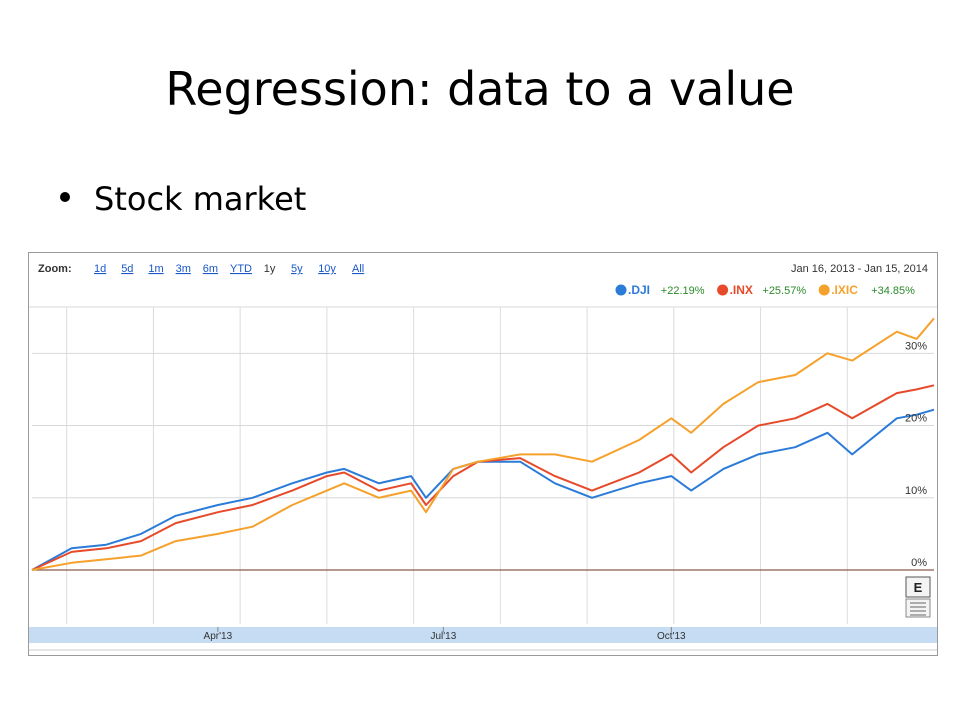 Image resolution: width=960 pixels, height=720 pixels. Describe the element at coordinates (155, 269) in the screenshot. I see `zoom-option-1m: 1m` at that location.